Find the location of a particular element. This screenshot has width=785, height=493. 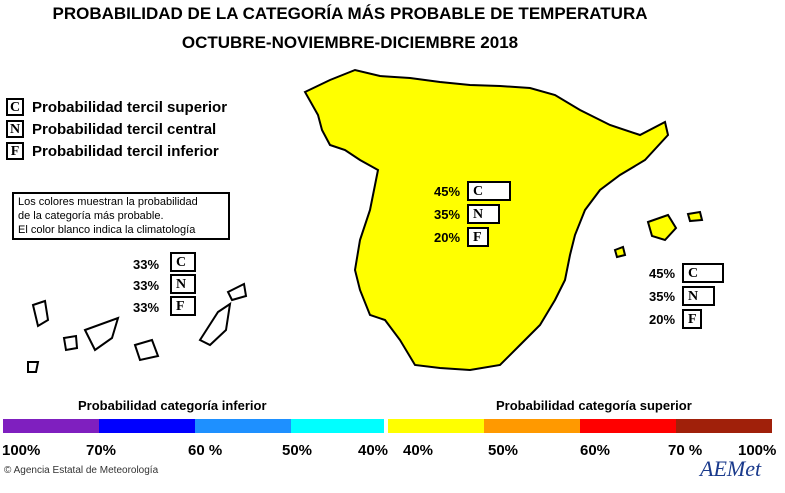

peninsula-n-box: N is located at coordinates (483, 214).